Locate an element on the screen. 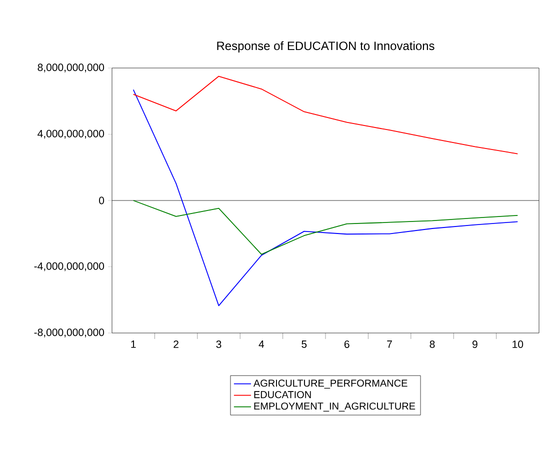 This screenshot has width=553, height=460. chart-title: Response of EDUCATION to Innovations is located at coordinates (325, 46).